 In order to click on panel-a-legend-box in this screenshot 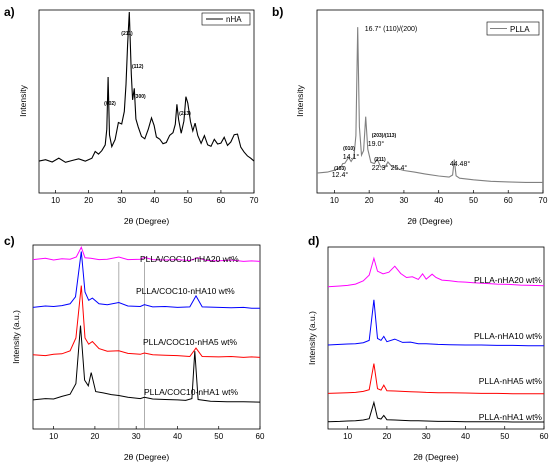, I will do `click(226, 19)`.